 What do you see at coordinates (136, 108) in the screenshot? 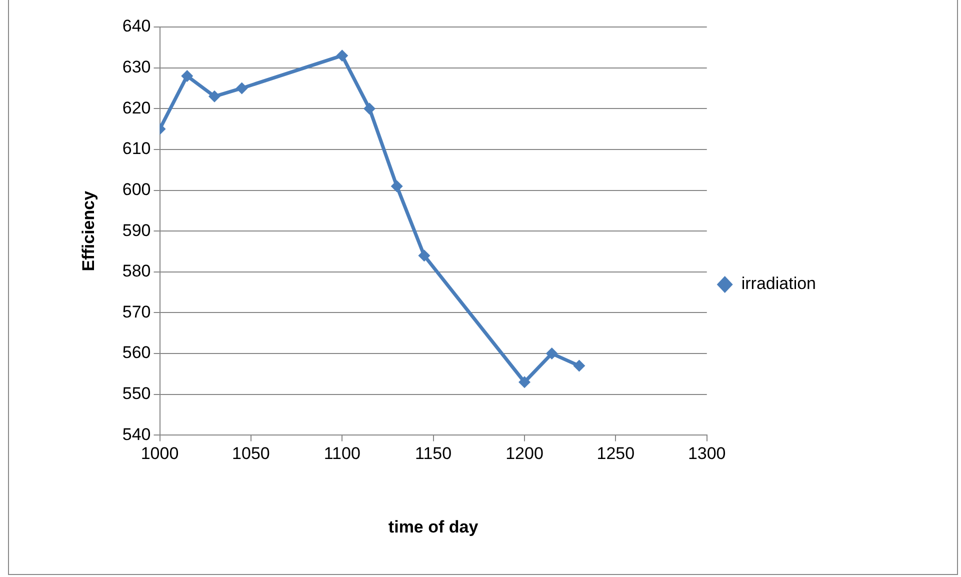
I see `y-tick-label: 620` at bounding box center [136, 108].